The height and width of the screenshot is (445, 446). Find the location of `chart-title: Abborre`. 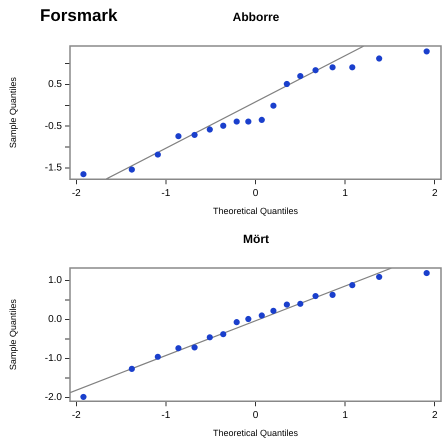

chart-title: Abborre is located at coordinates (256, 17).